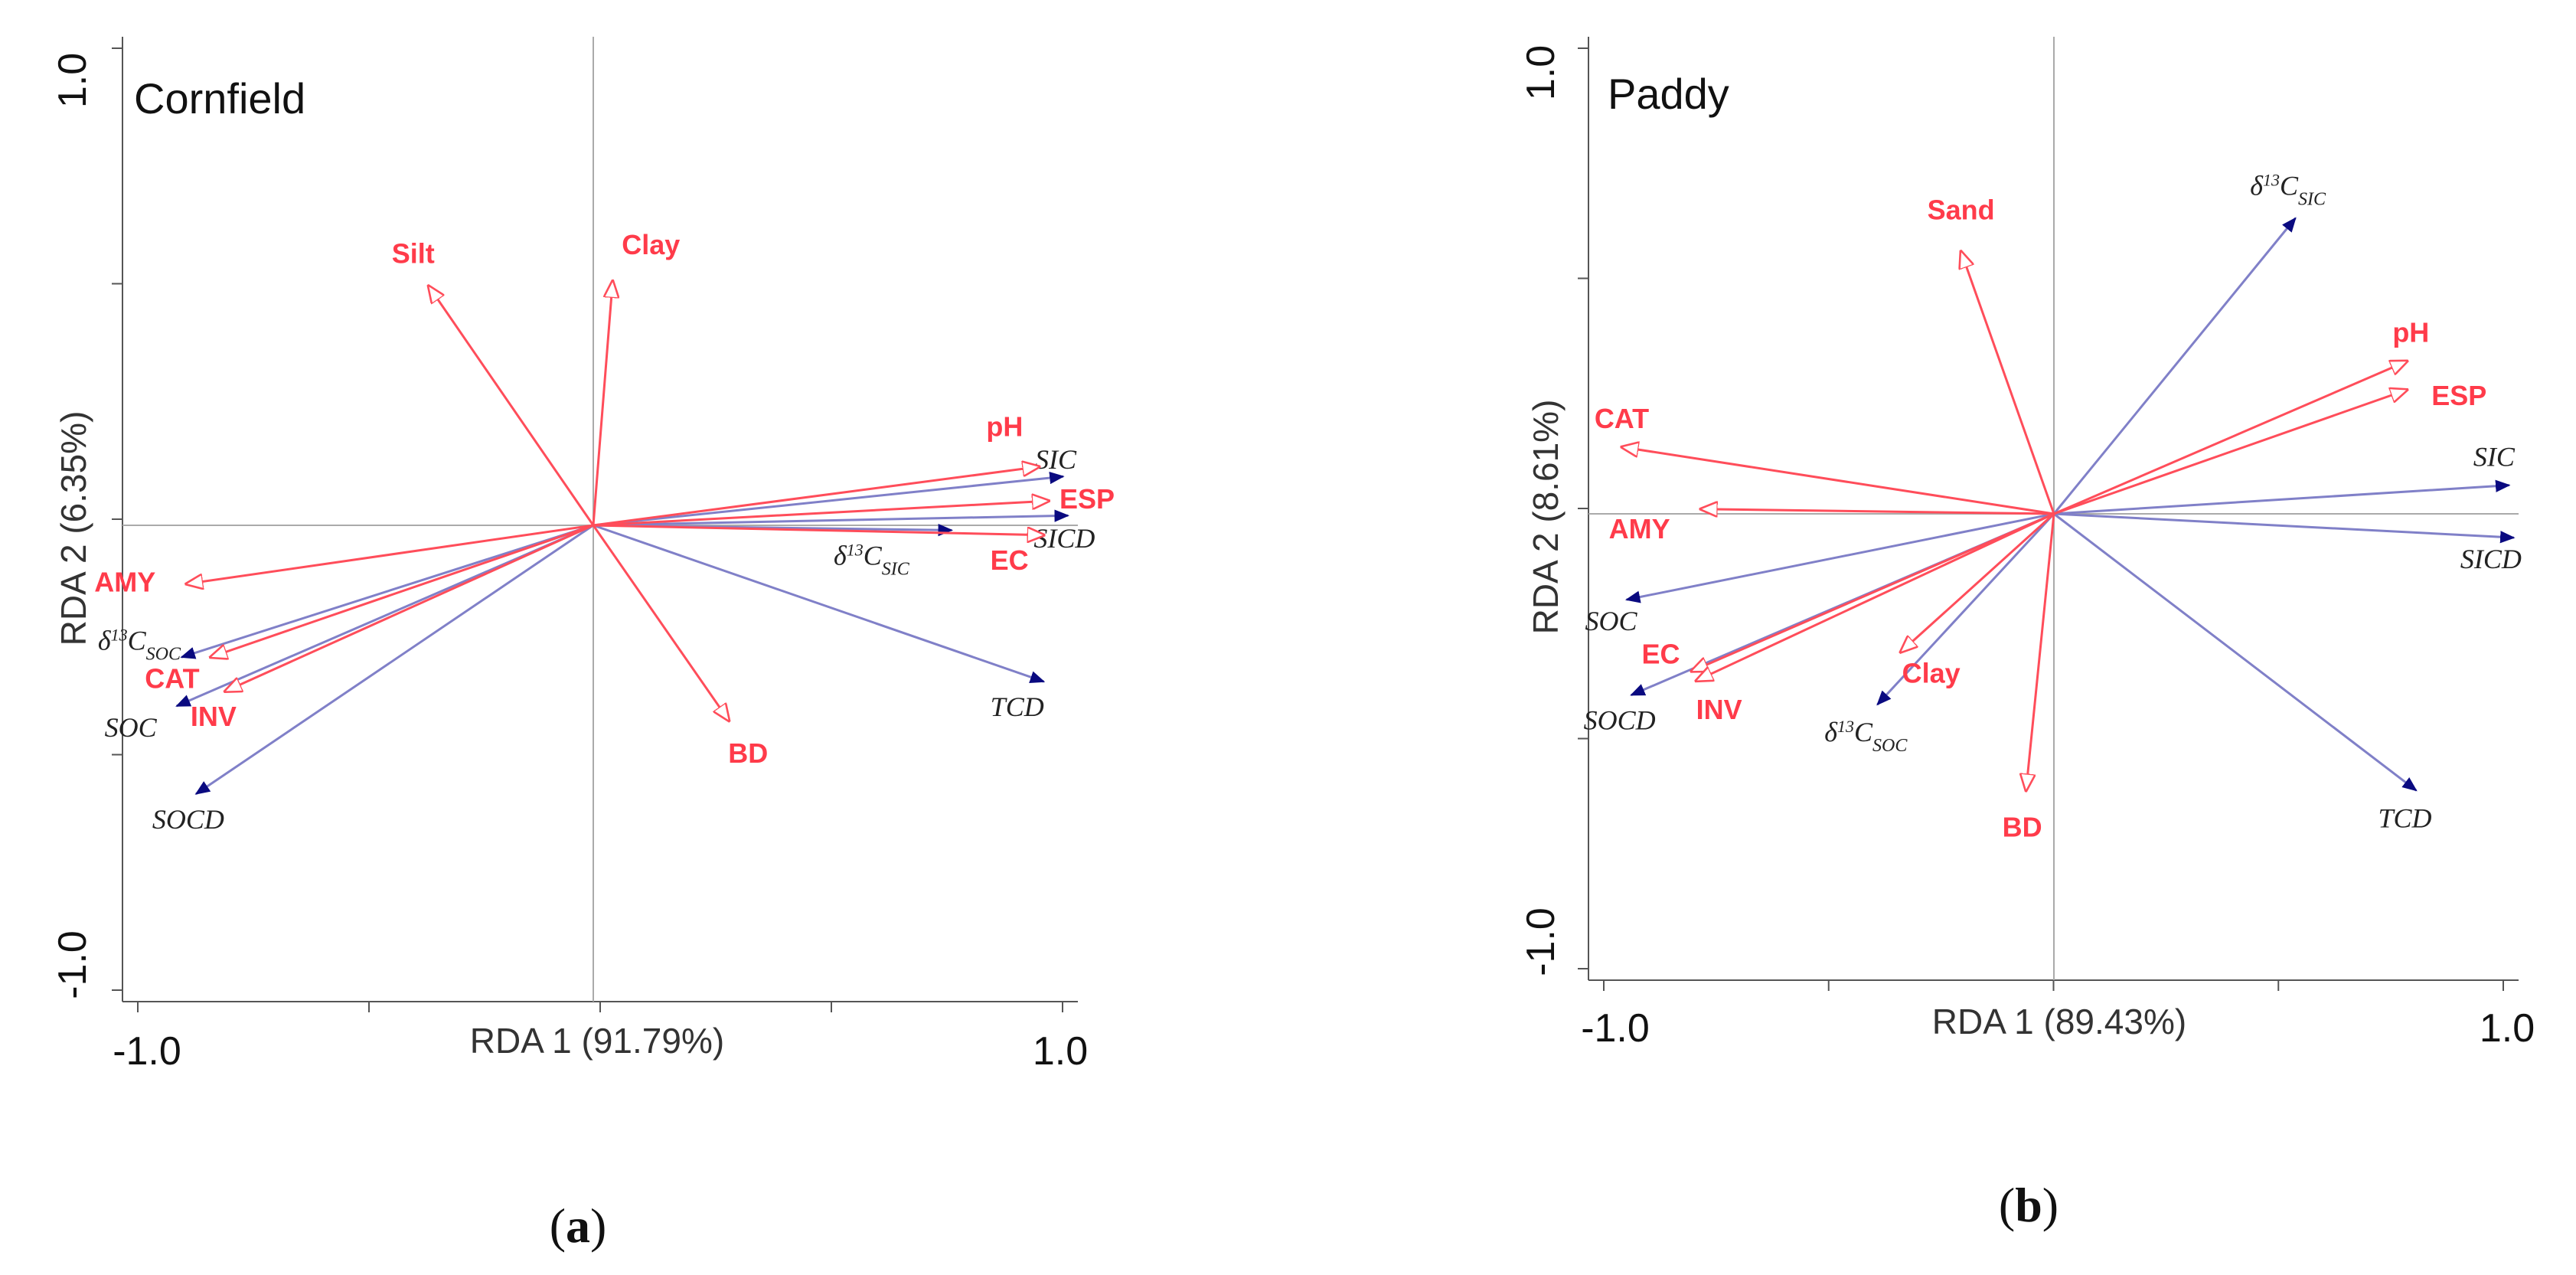 This screenshot has width=2576, height=1275. What do you see at coordinates (1541, 941) in the screenshot?
I see `panel-b-ytick-min: -1.0` at bounding box center [1541, 941].